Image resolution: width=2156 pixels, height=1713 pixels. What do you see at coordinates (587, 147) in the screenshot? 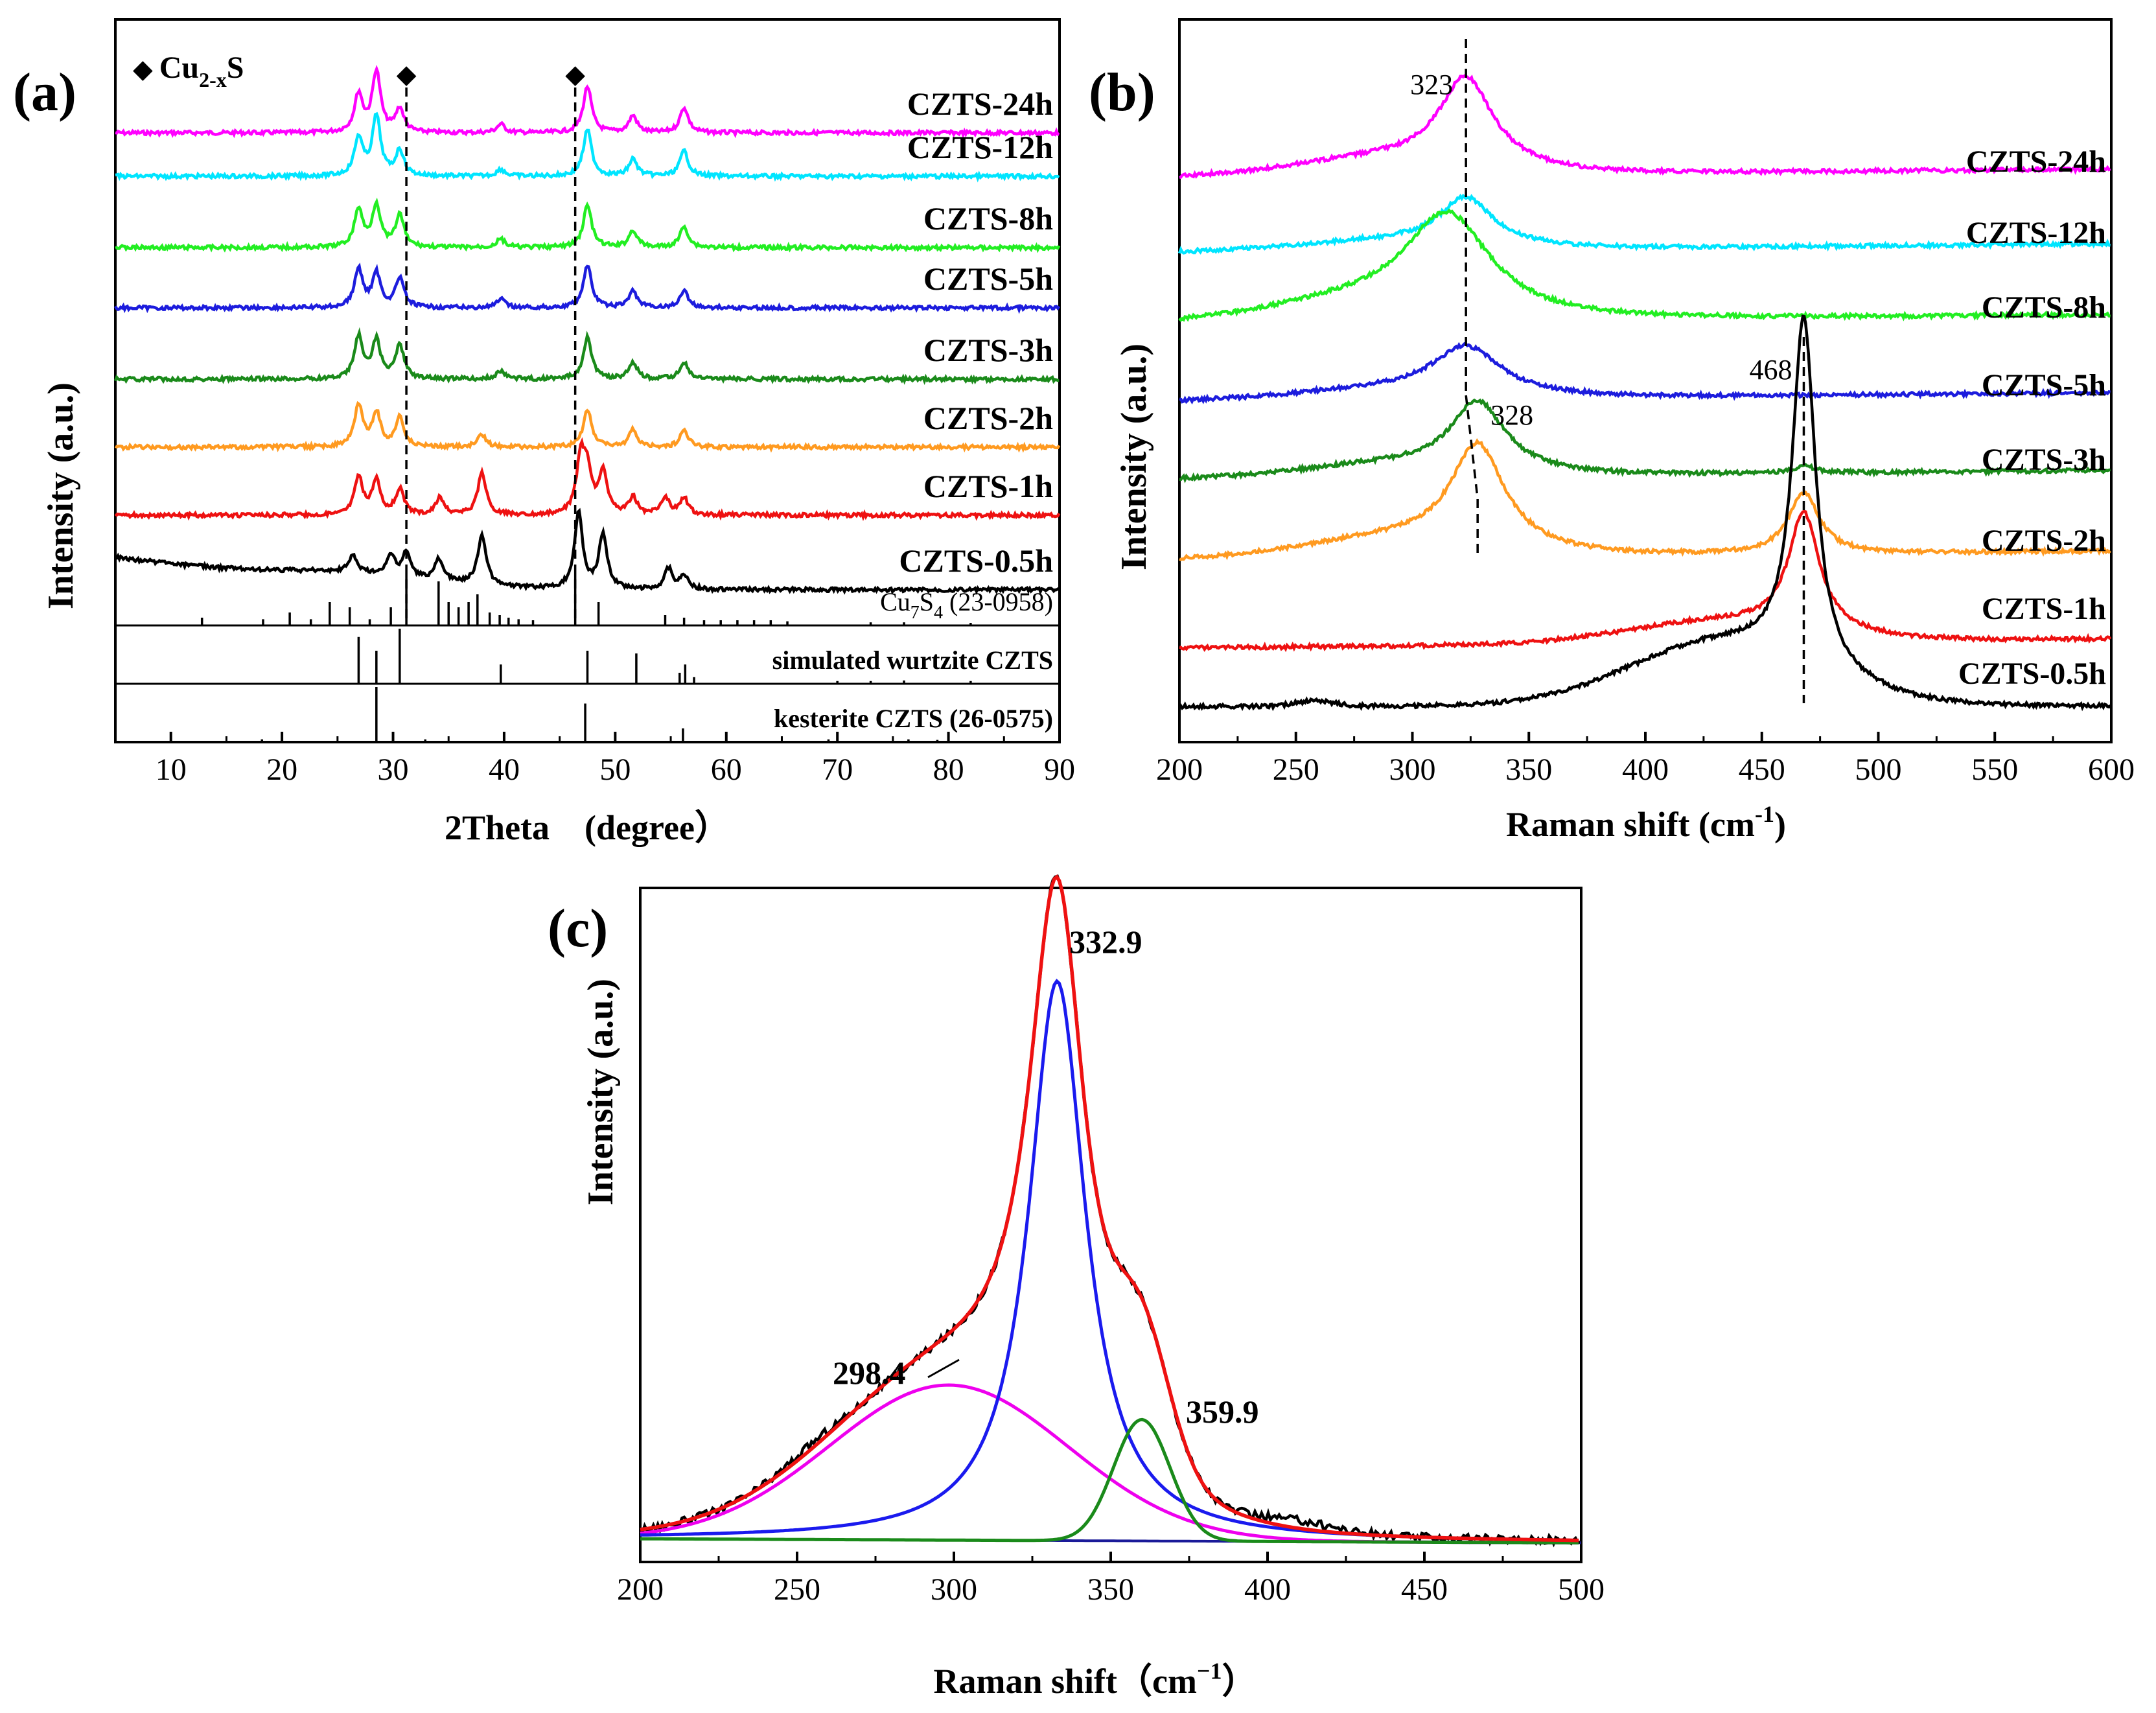
I see `a-series-CZTS-12h` at bounding box center [587, 147].